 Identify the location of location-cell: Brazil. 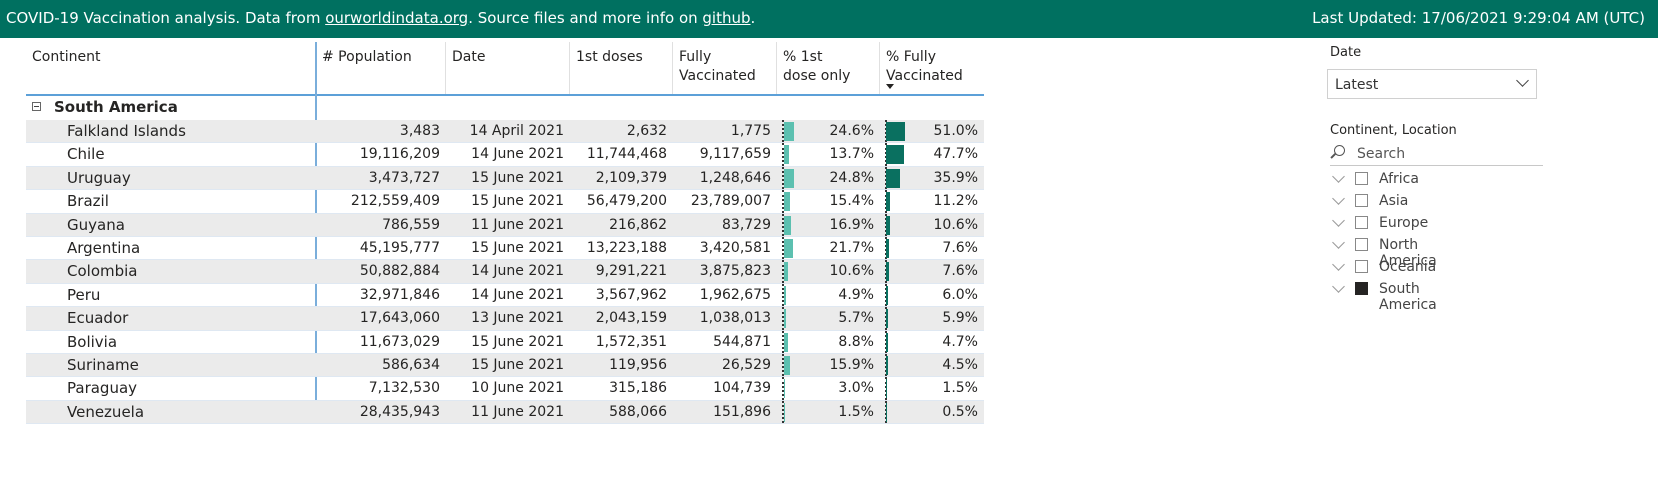
(88, 201).